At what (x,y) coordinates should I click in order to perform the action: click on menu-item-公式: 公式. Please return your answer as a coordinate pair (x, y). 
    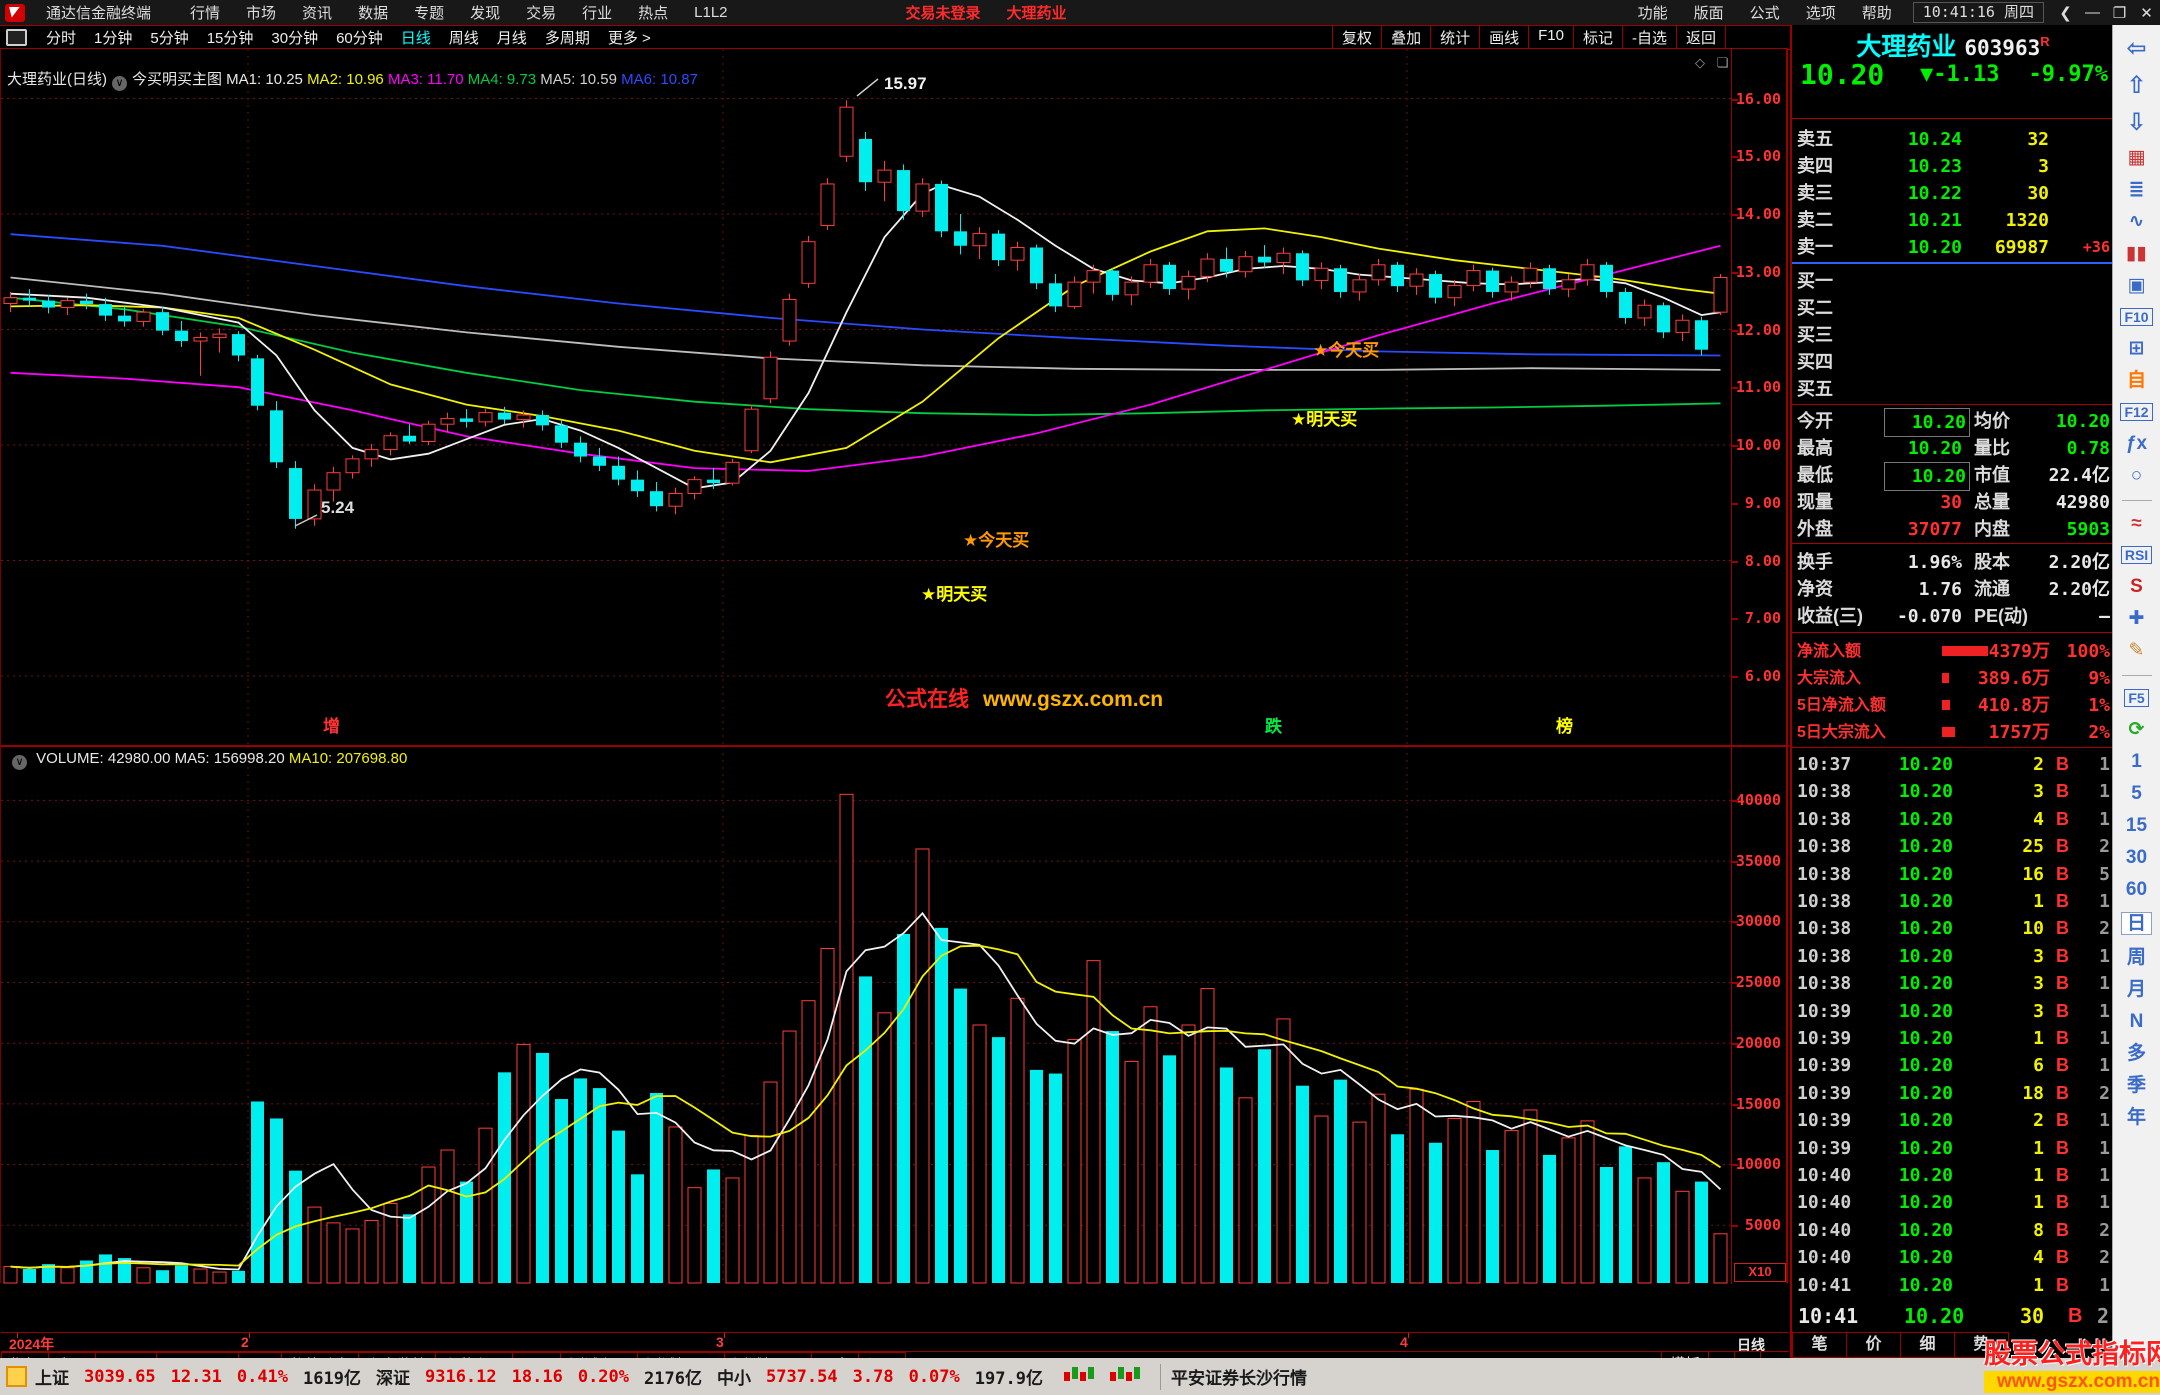
    Looking at the image, I should click on (1764, 13).